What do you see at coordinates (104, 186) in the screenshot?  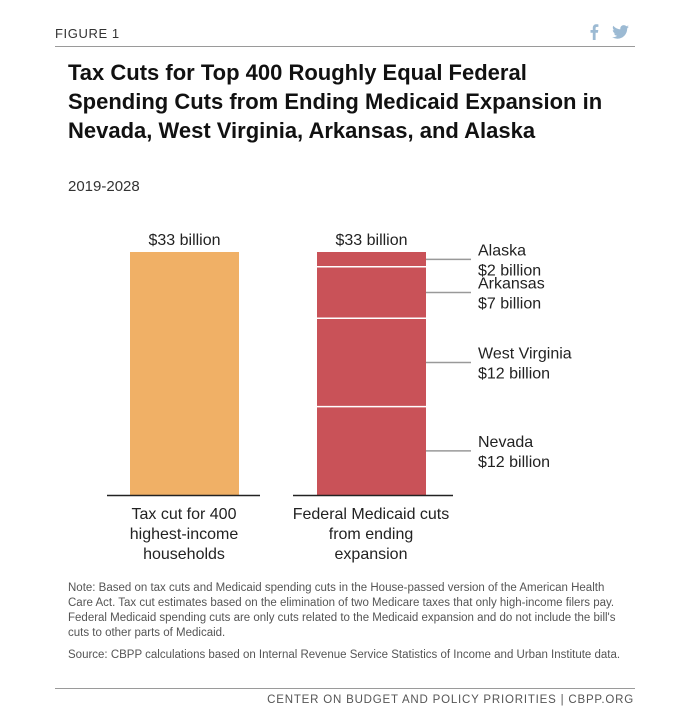 I see `chart-subtitle: 2019-2028` at bounding box center [104, 186].